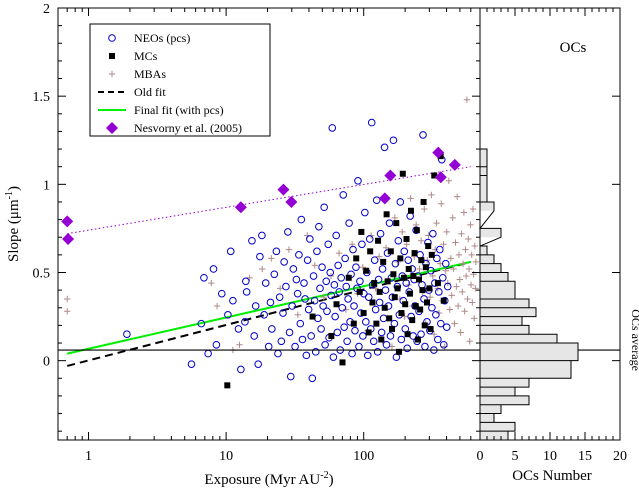 This screenshot has height=492, width=639. What do you see at coordinates (162, 38) in the screenshot?
I see `legend-label: NEOs (pcs)` at bounding box center [162, 38].